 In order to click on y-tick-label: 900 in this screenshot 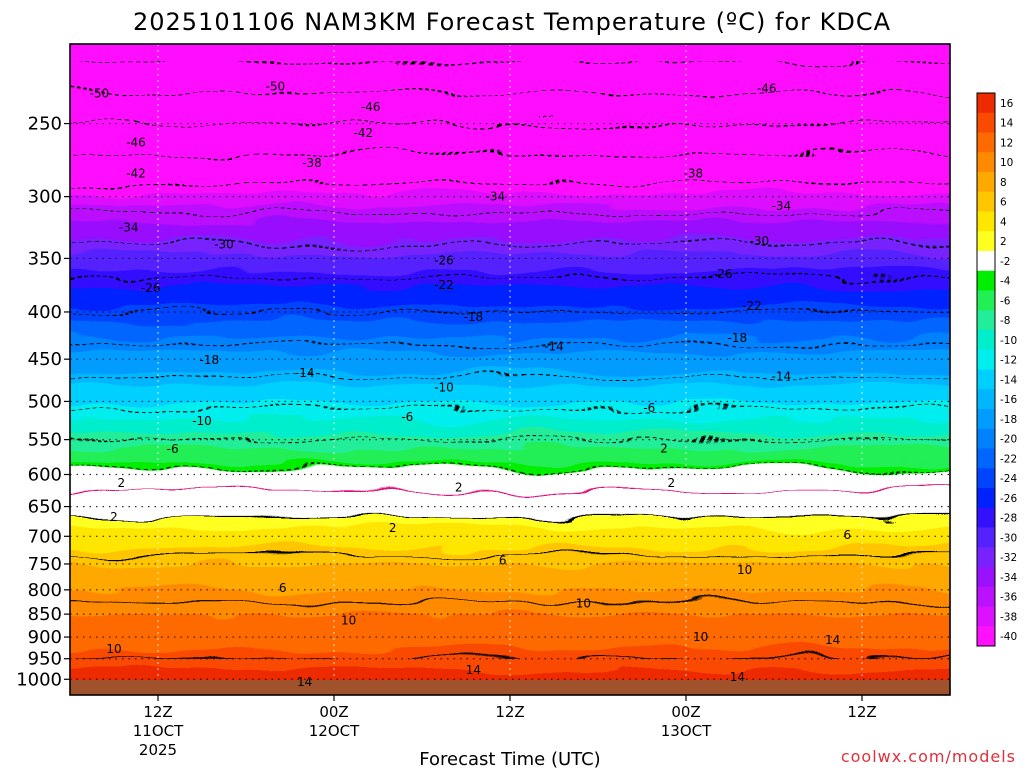, I will do `click(45, 637)`.